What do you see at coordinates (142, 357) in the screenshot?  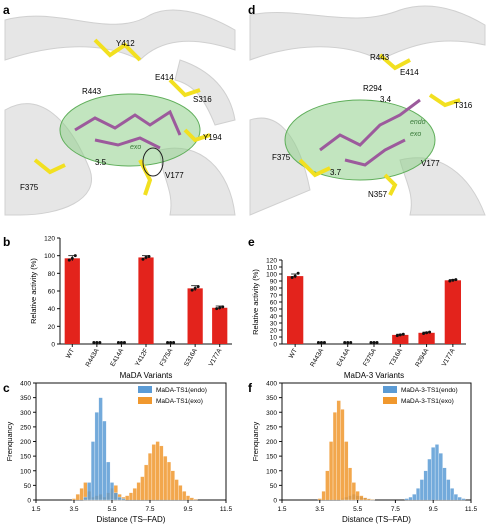 I see `x-tick-label: Y412F` at bounding box center [142, 357].